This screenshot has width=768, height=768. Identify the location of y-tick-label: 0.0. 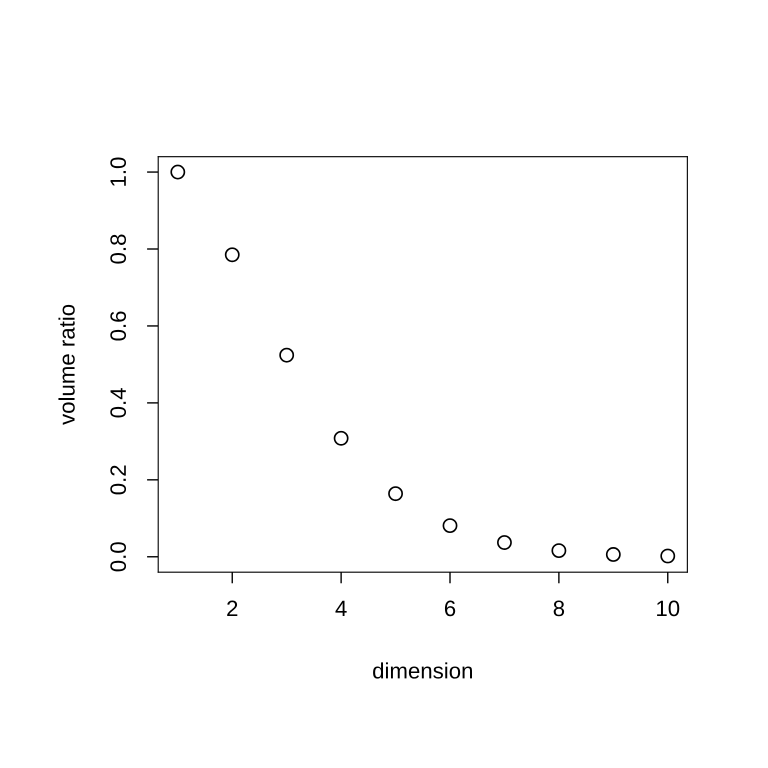
(118, 557).